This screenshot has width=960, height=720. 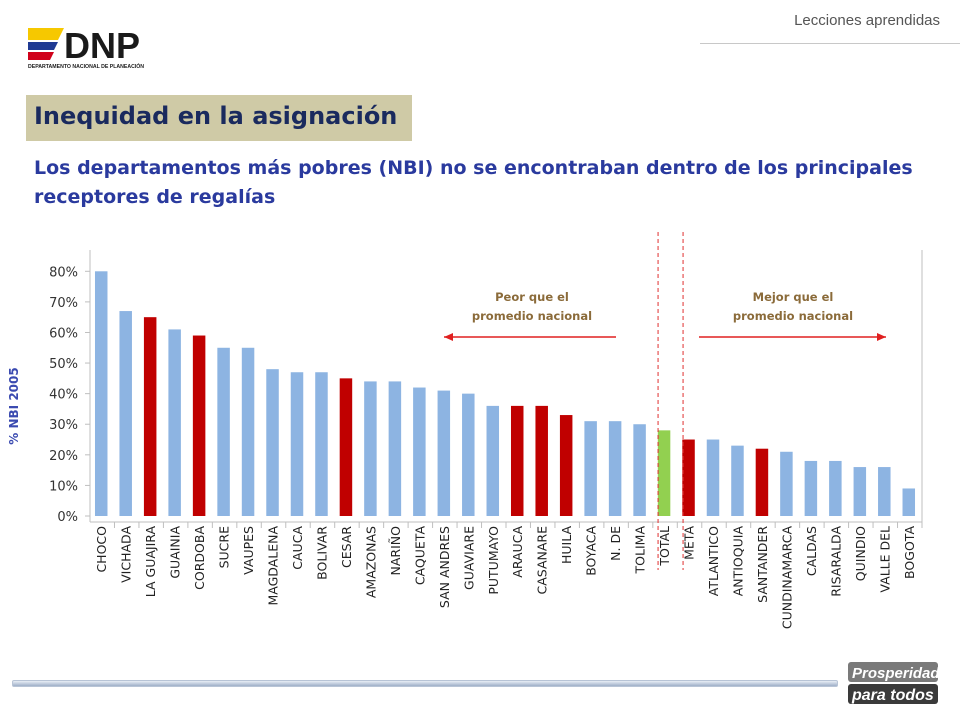 I want to click on x-tick-label: SUCRE, so click(x=224, y=547).